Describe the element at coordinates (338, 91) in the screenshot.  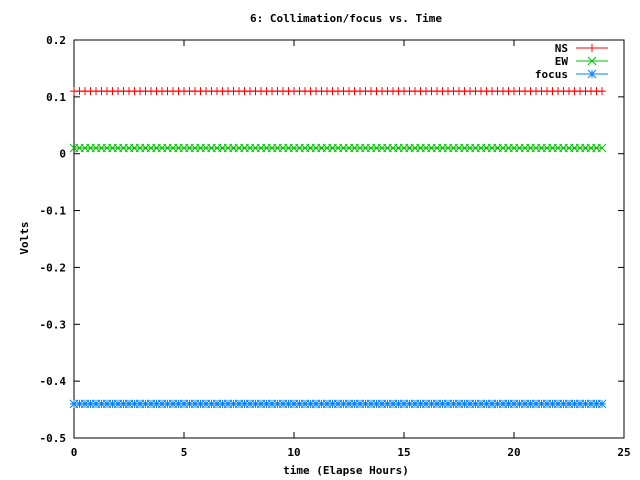
I see `series-ns` at that location.